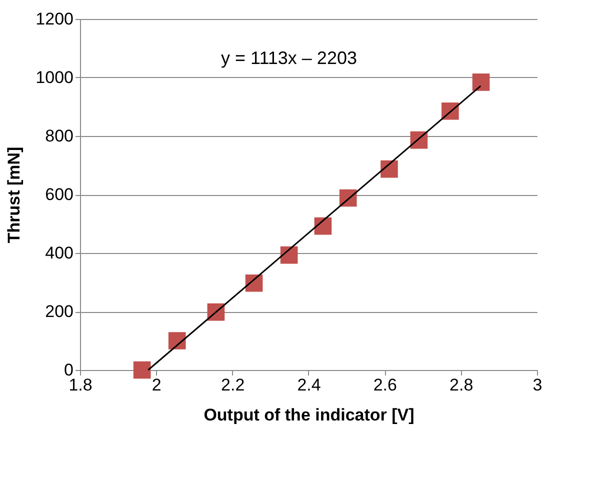  I want to click on y-tick-label: 200, so click(59, 311).